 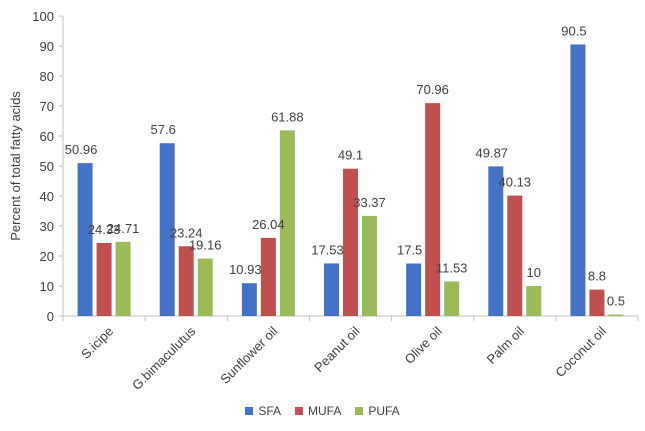 I want to click on data-label: 0.5, so click(x=616, y=301).